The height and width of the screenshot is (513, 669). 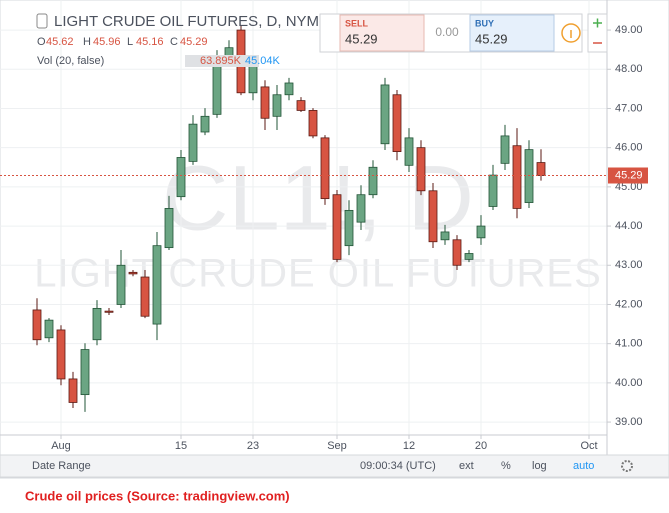 I want to click on ext-button: ext, so click(x=466, y=466).